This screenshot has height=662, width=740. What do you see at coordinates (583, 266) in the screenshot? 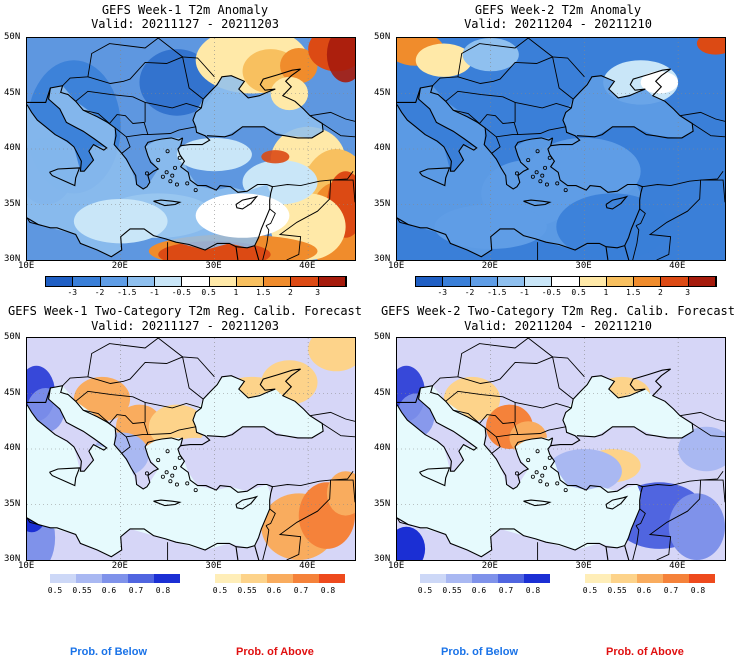
I see `lon-tick-label: 30E` at bounding box center [583, 266].